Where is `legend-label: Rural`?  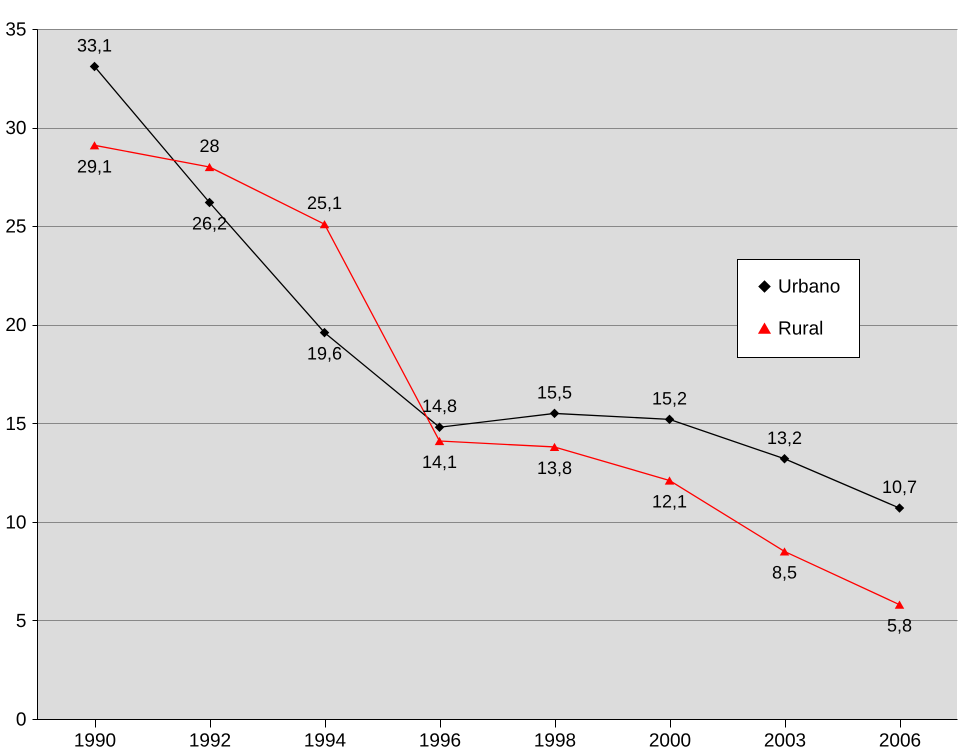 legend-label: Rural is located at coordinates (801, 329).